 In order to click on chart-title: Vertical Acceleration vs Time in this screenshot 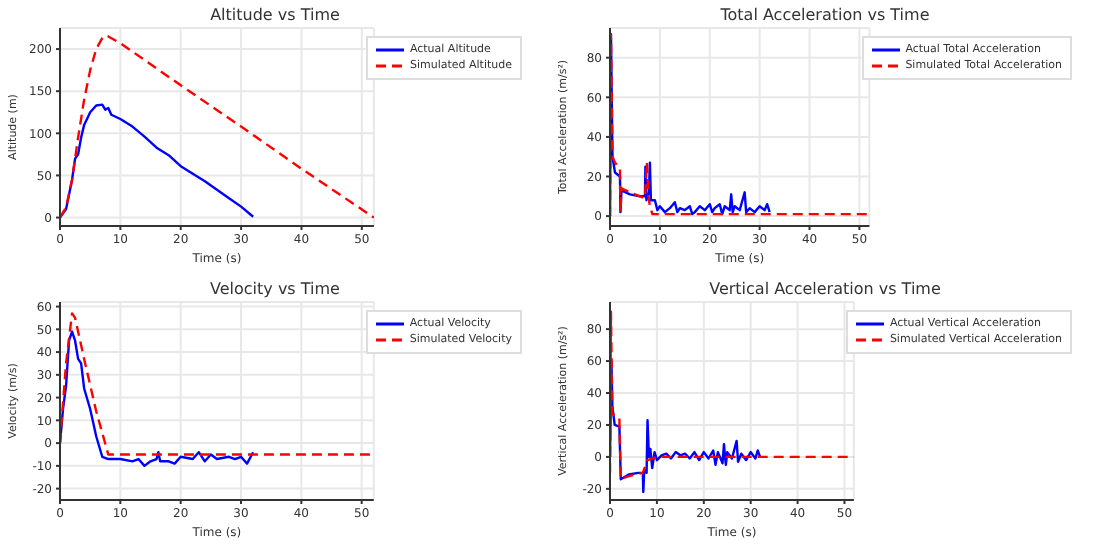, I will do `click(825, 289)`.